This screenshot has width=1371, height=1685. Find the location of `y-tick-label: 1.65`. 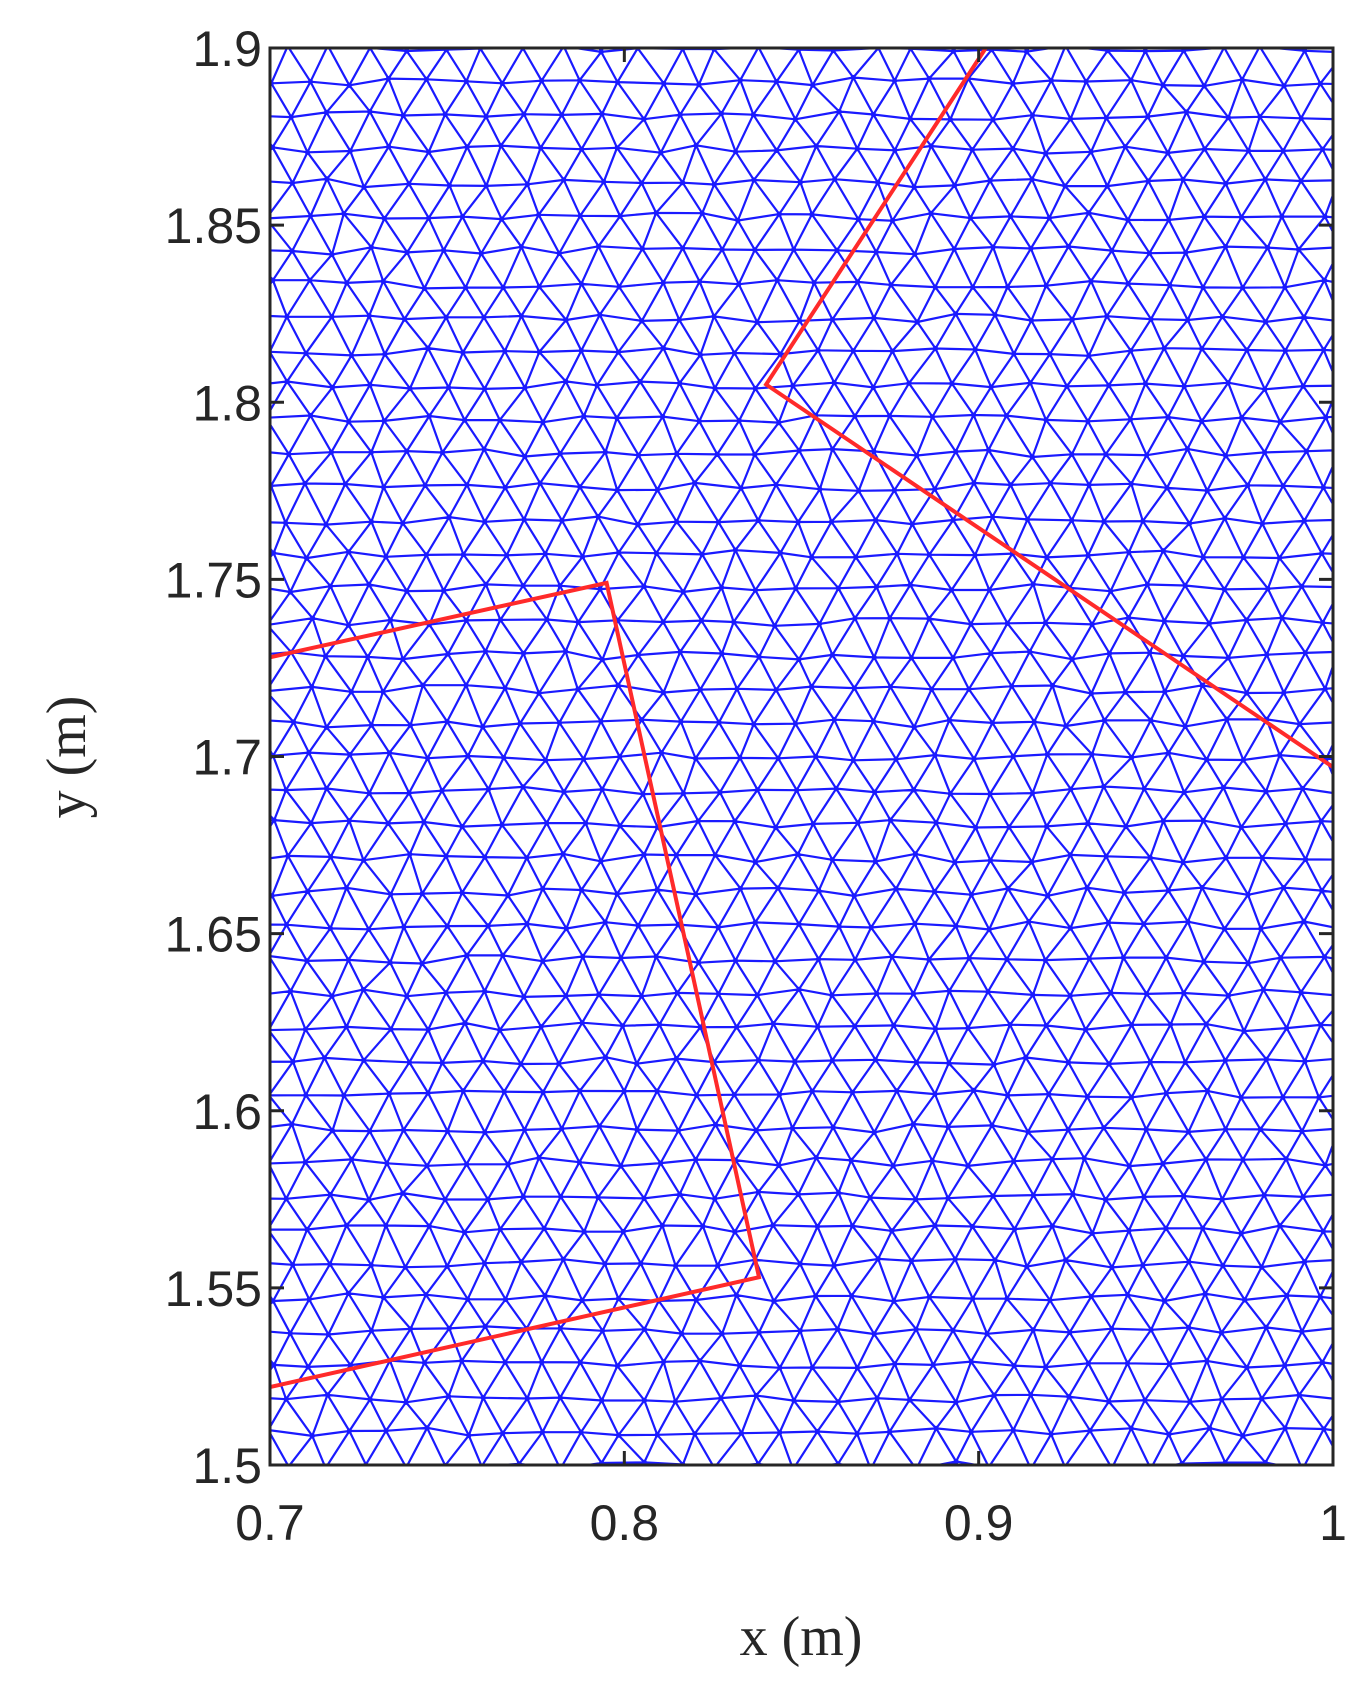

y-tick-label: 1.65 is located at coordinates (213, 935).